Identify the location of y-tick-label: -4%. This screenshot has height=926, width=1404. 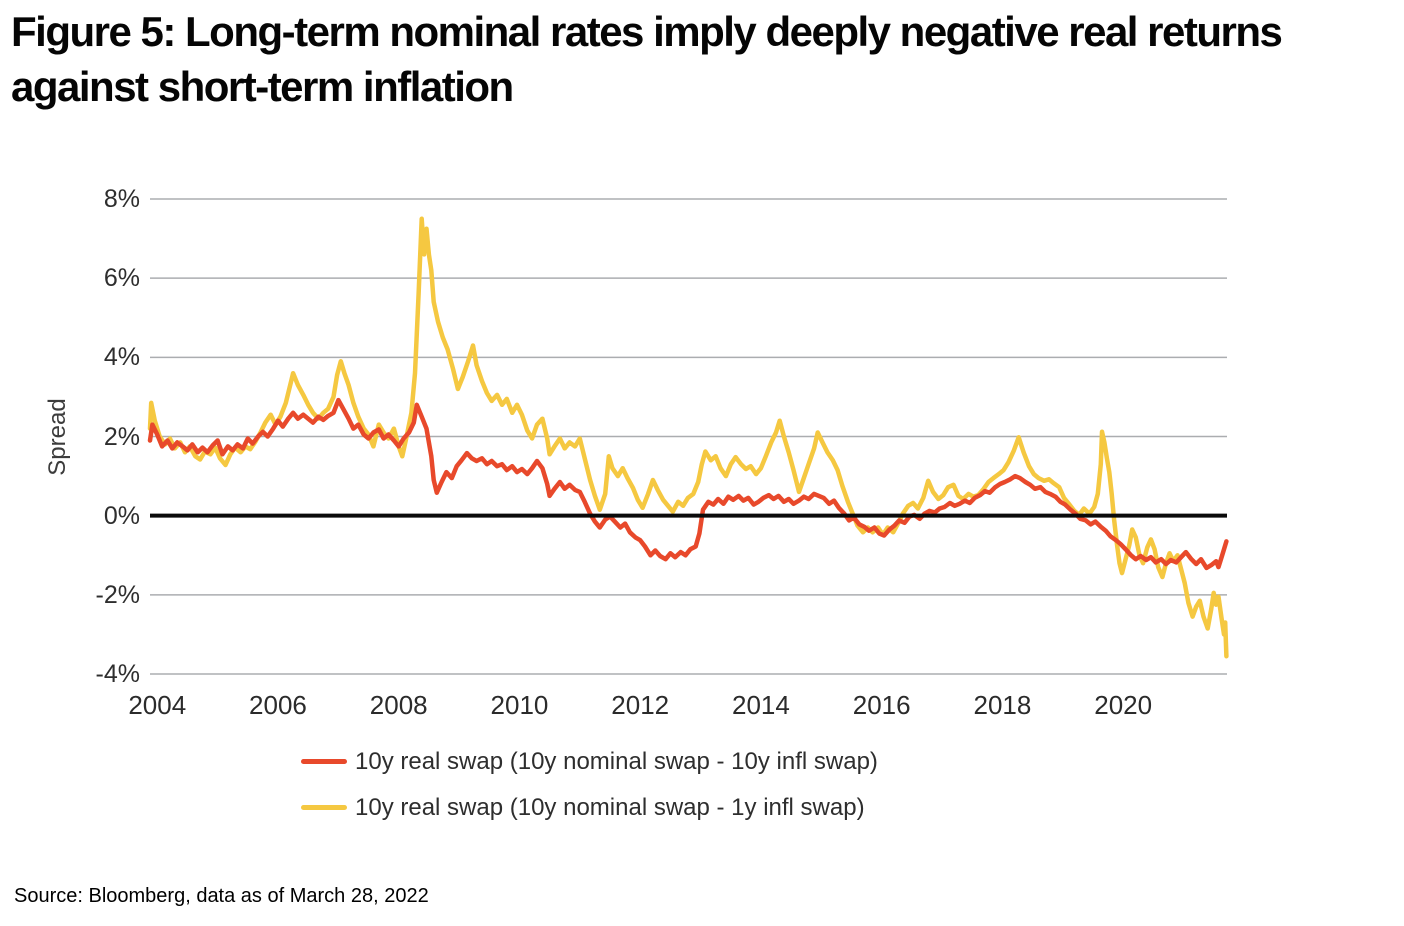
(117, 674).